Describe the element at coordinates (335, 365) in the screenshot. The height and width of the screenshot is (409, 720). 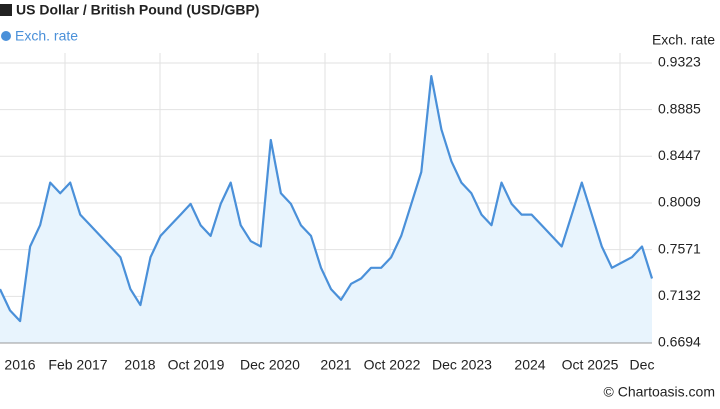
I see `x-tick-label: 2021` at that location.